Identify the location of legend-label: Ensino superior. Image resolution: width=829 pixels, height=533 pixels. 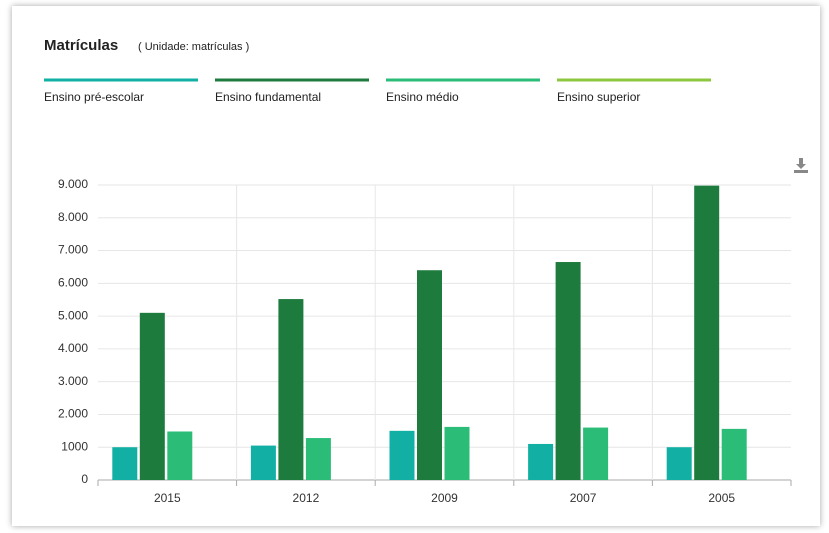
(598, 97).